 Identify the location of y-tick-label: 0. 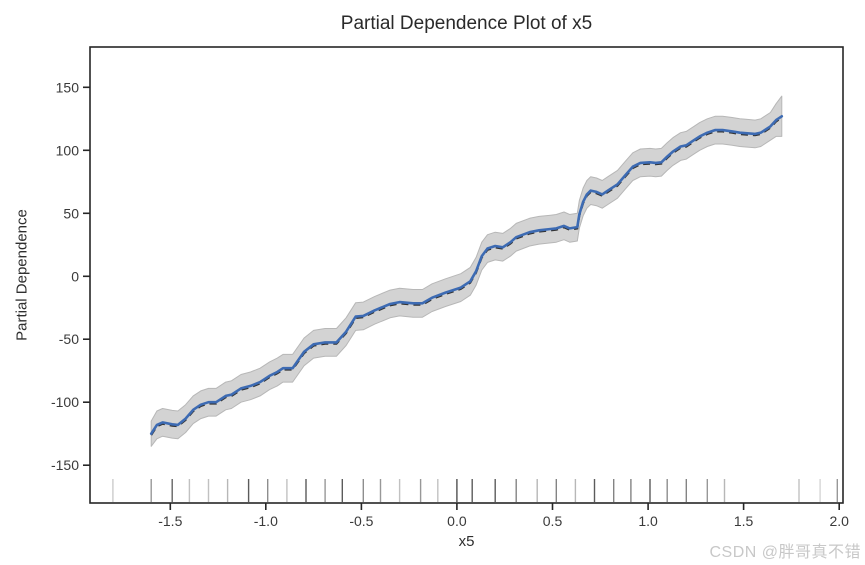
(75, 276).